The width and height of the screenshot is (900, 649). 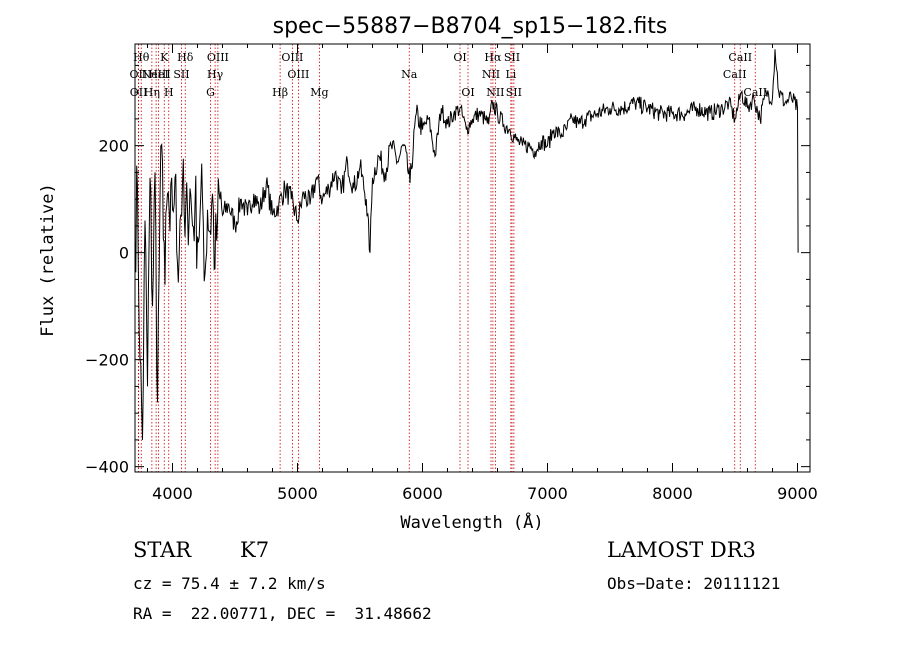 What do you see at coordinates (255, 550) in the screenshot?
I see `object-subclass: K7` at bounding box center [255, 550].